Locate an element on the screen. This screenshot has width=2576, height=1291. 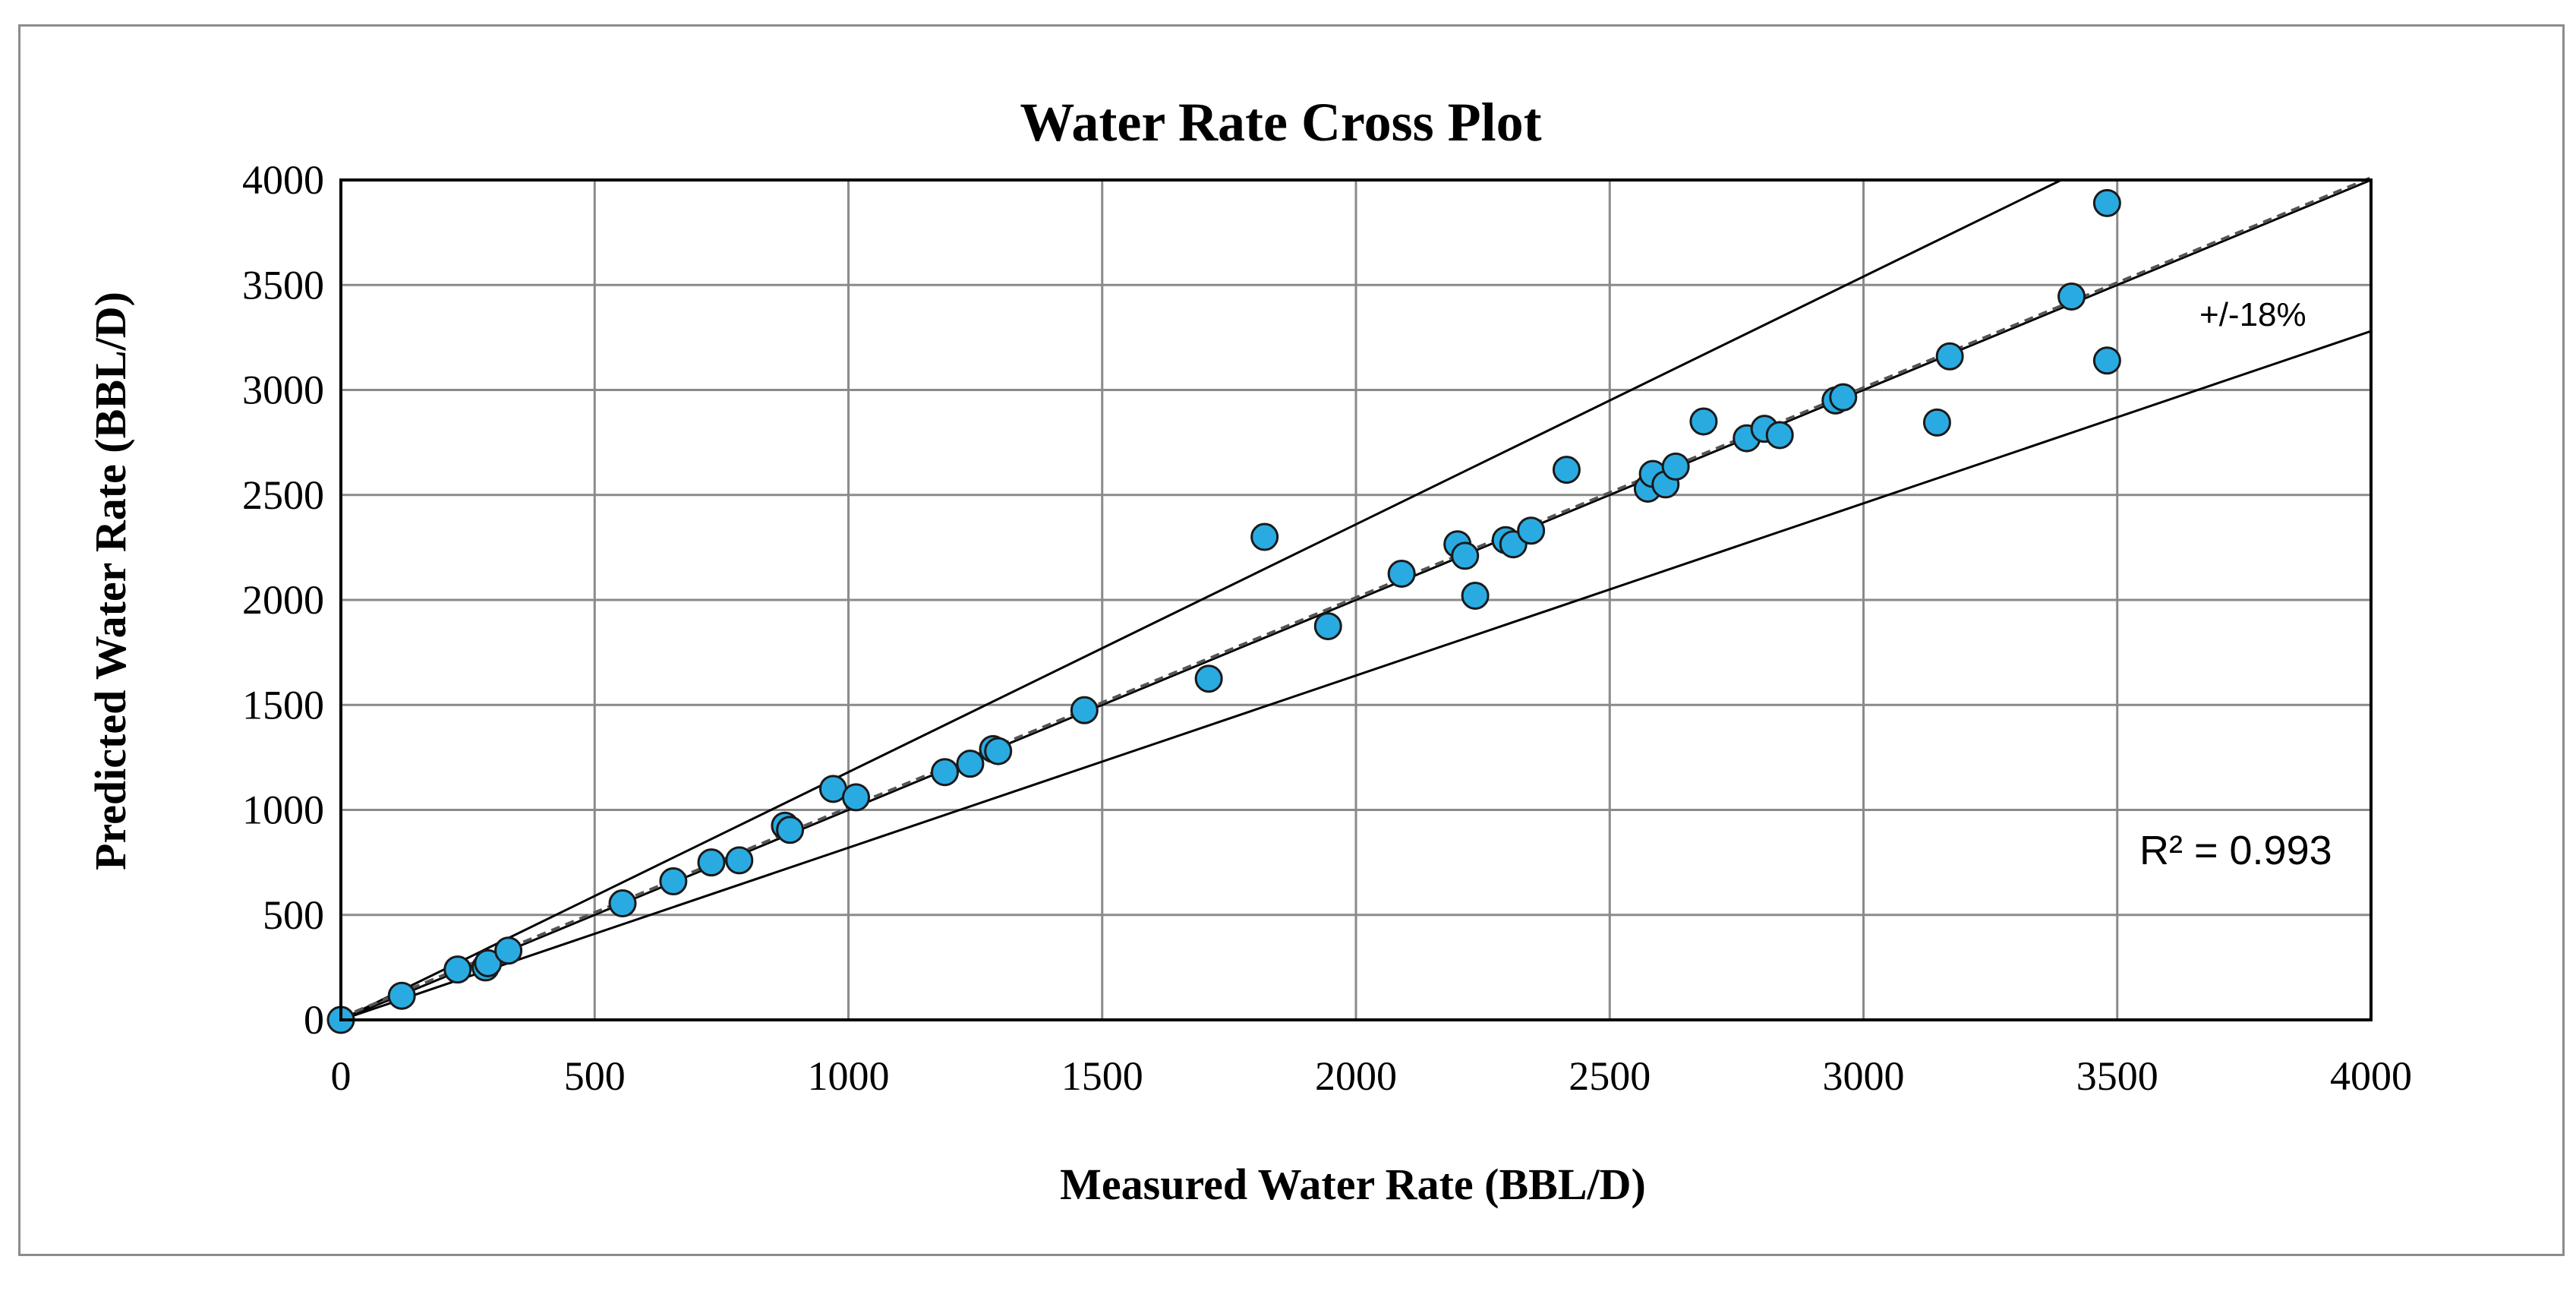
y-tick-label: 3500 is located at coordinates (283, 285).